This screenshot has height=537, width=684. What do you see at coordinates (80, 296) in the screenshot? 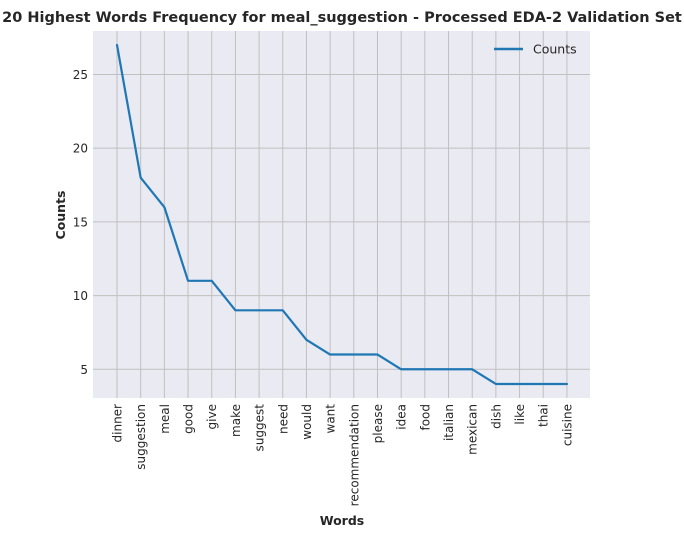
I see `y-tick-label: 10` at bounding box center [80, 296].